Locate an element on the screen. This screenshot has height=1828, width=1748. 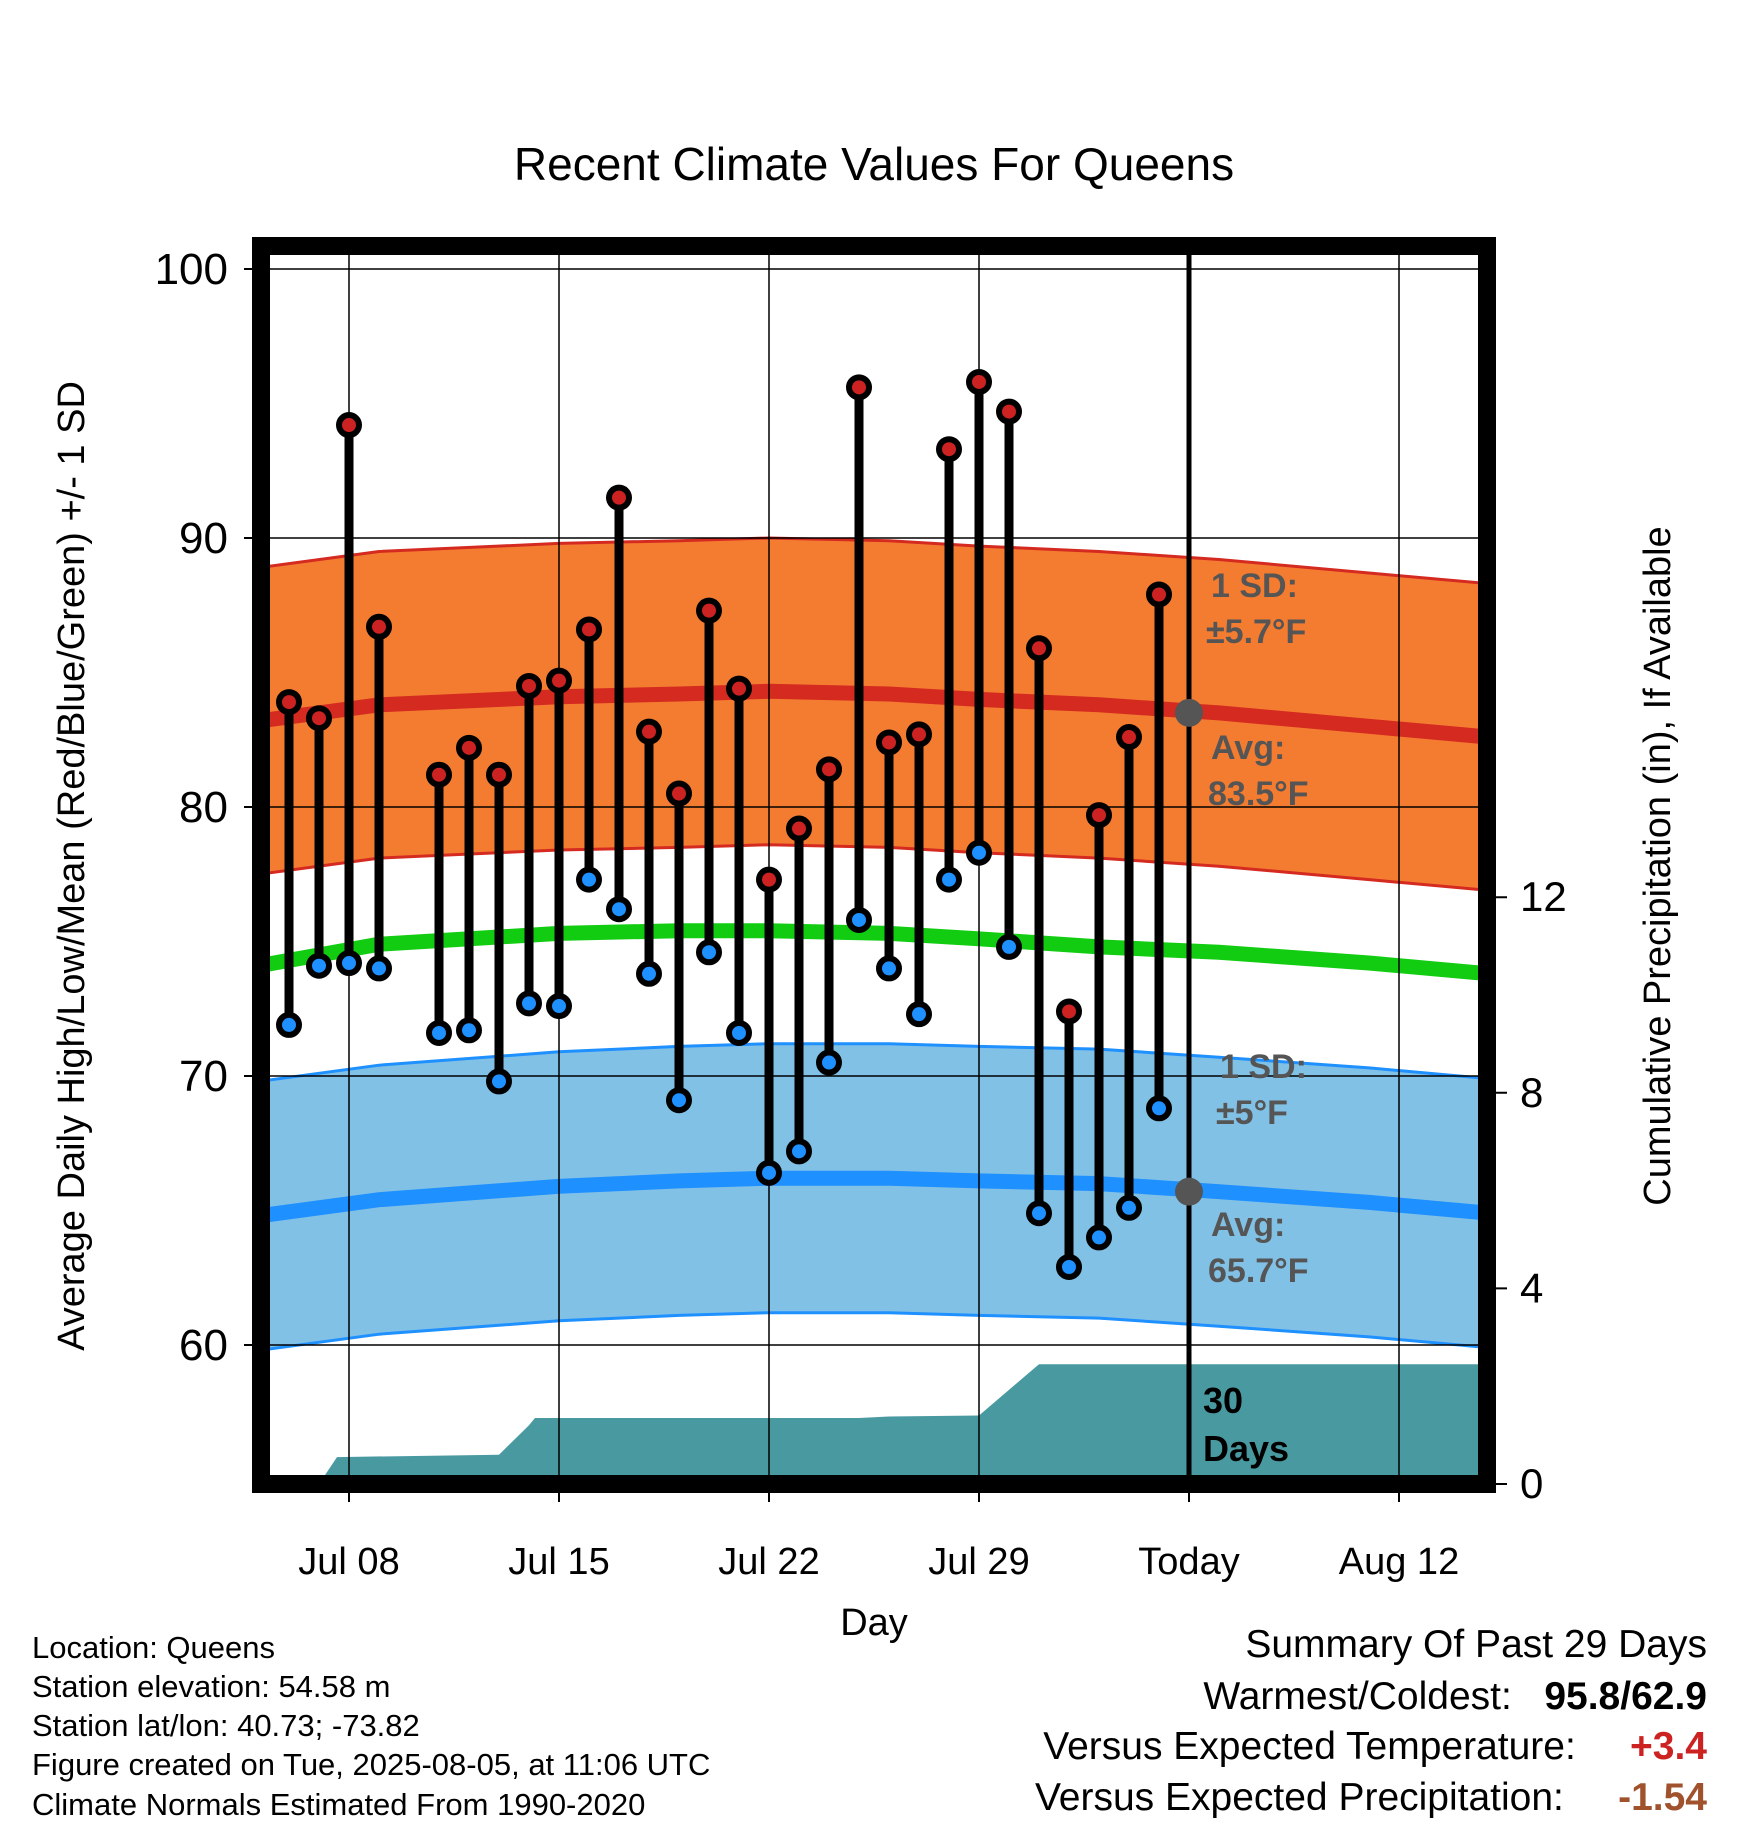
summary-precip: Versus Expected Precipitation: -1.54 is located at coordinates (1371, 1798).